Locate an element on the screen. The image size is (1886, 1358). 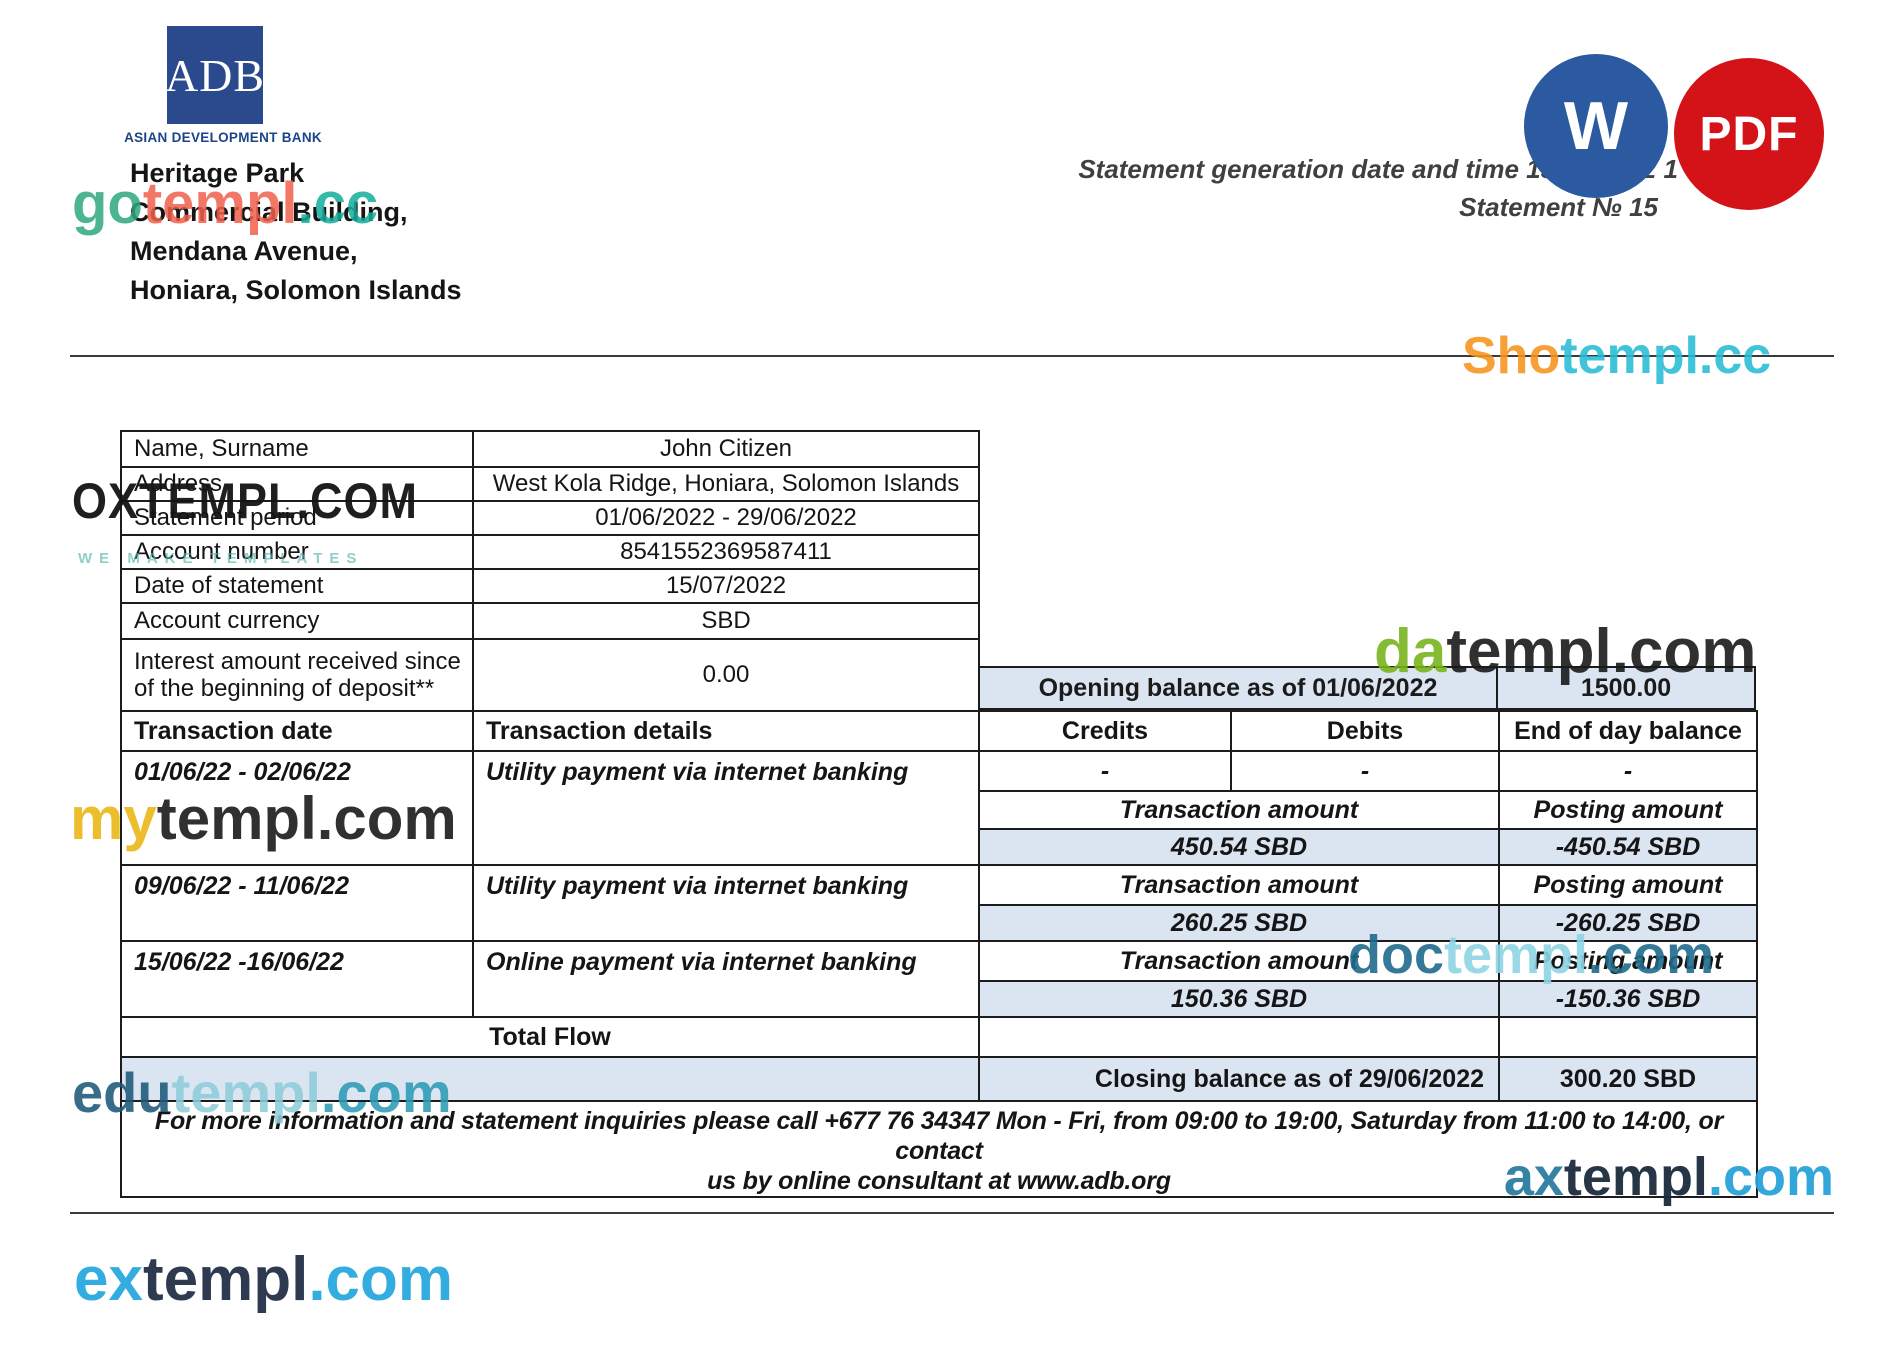
posting-amount-value: -150.36 SBD is located at coordinates (1628, 999).